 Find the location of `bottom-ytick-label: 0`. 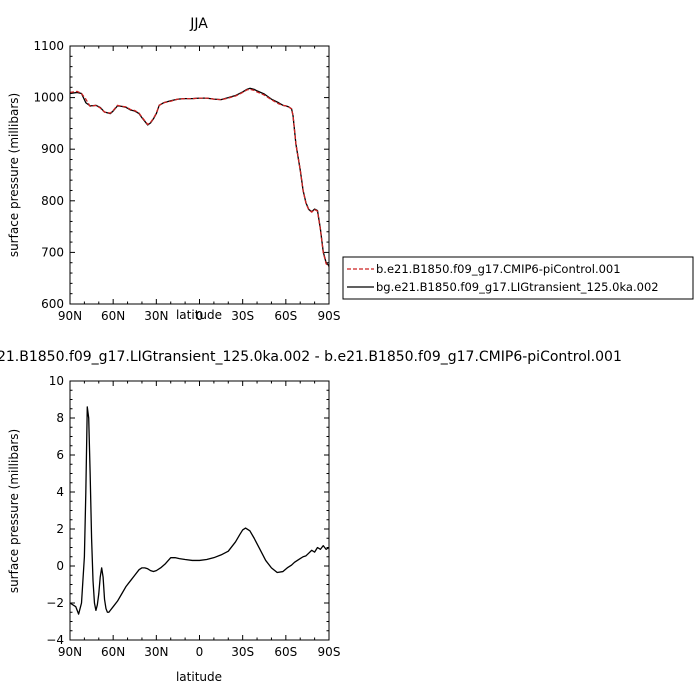

bottom-ytick-label: 0 is located at coordinates (60, 566).